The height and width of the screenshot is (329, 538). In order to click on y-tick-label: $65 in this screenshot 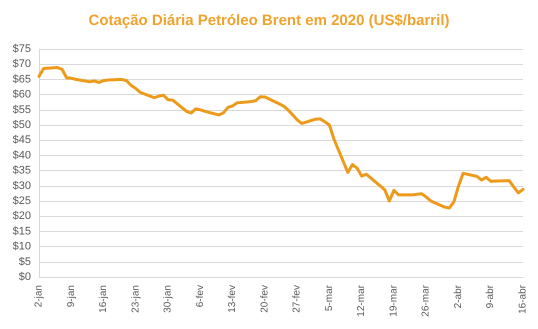, I will do `click(21, 79)`.